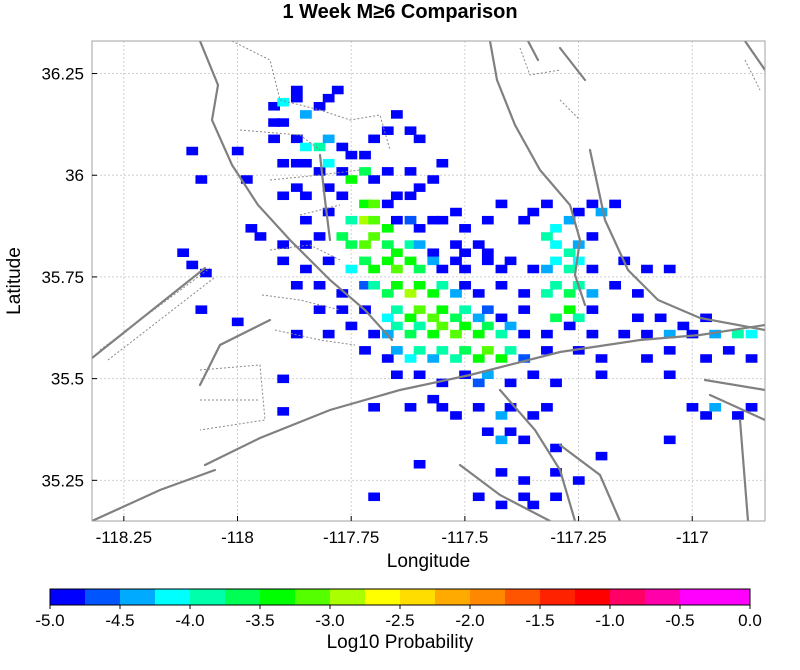  Describe the element at coordinates (578, 537) in the screenshot. I see `x-tick-label: -117.25` at that location.